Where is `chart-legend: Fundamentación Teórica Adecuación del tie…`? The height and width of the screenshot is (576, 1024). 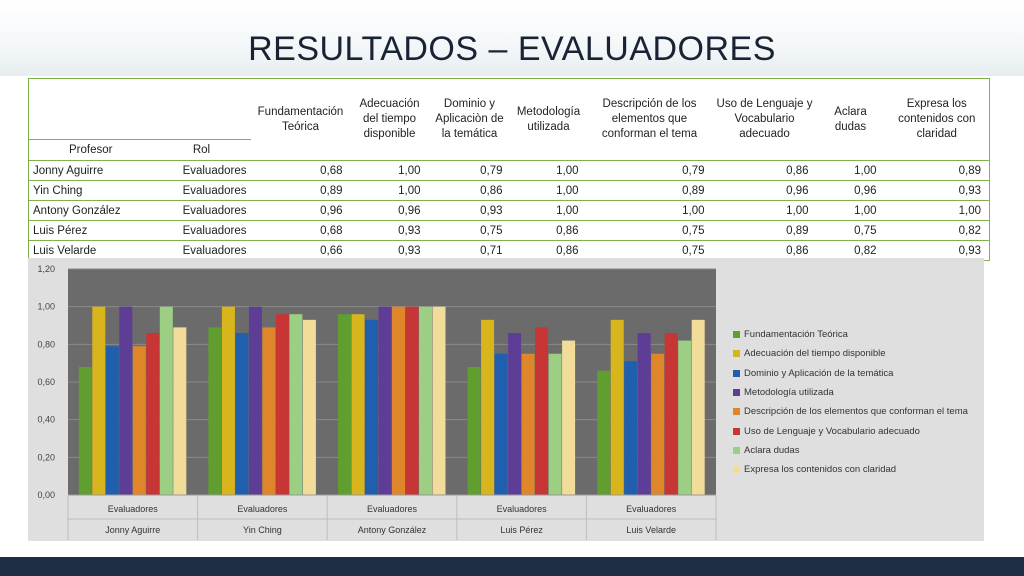
chart-legend: Fundamentación Teórica Adecuación del tie… is located at coordinates (858, 402).